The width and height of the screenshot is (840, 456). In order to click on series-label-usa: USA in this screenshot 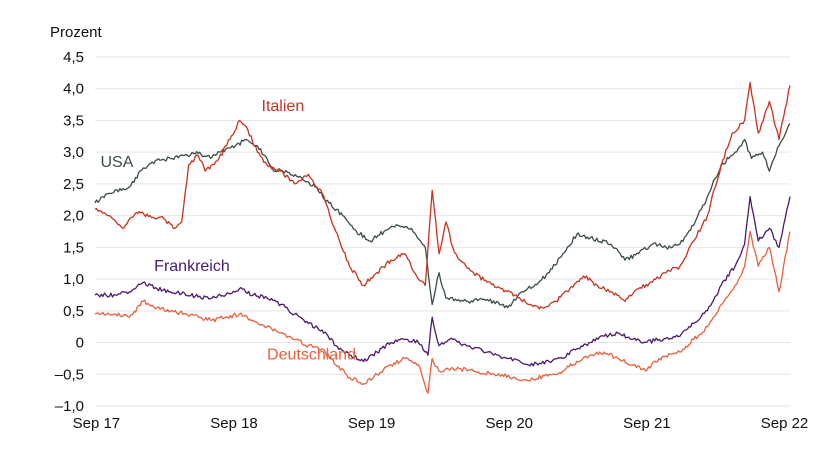, I will do `click(117, 162)`.